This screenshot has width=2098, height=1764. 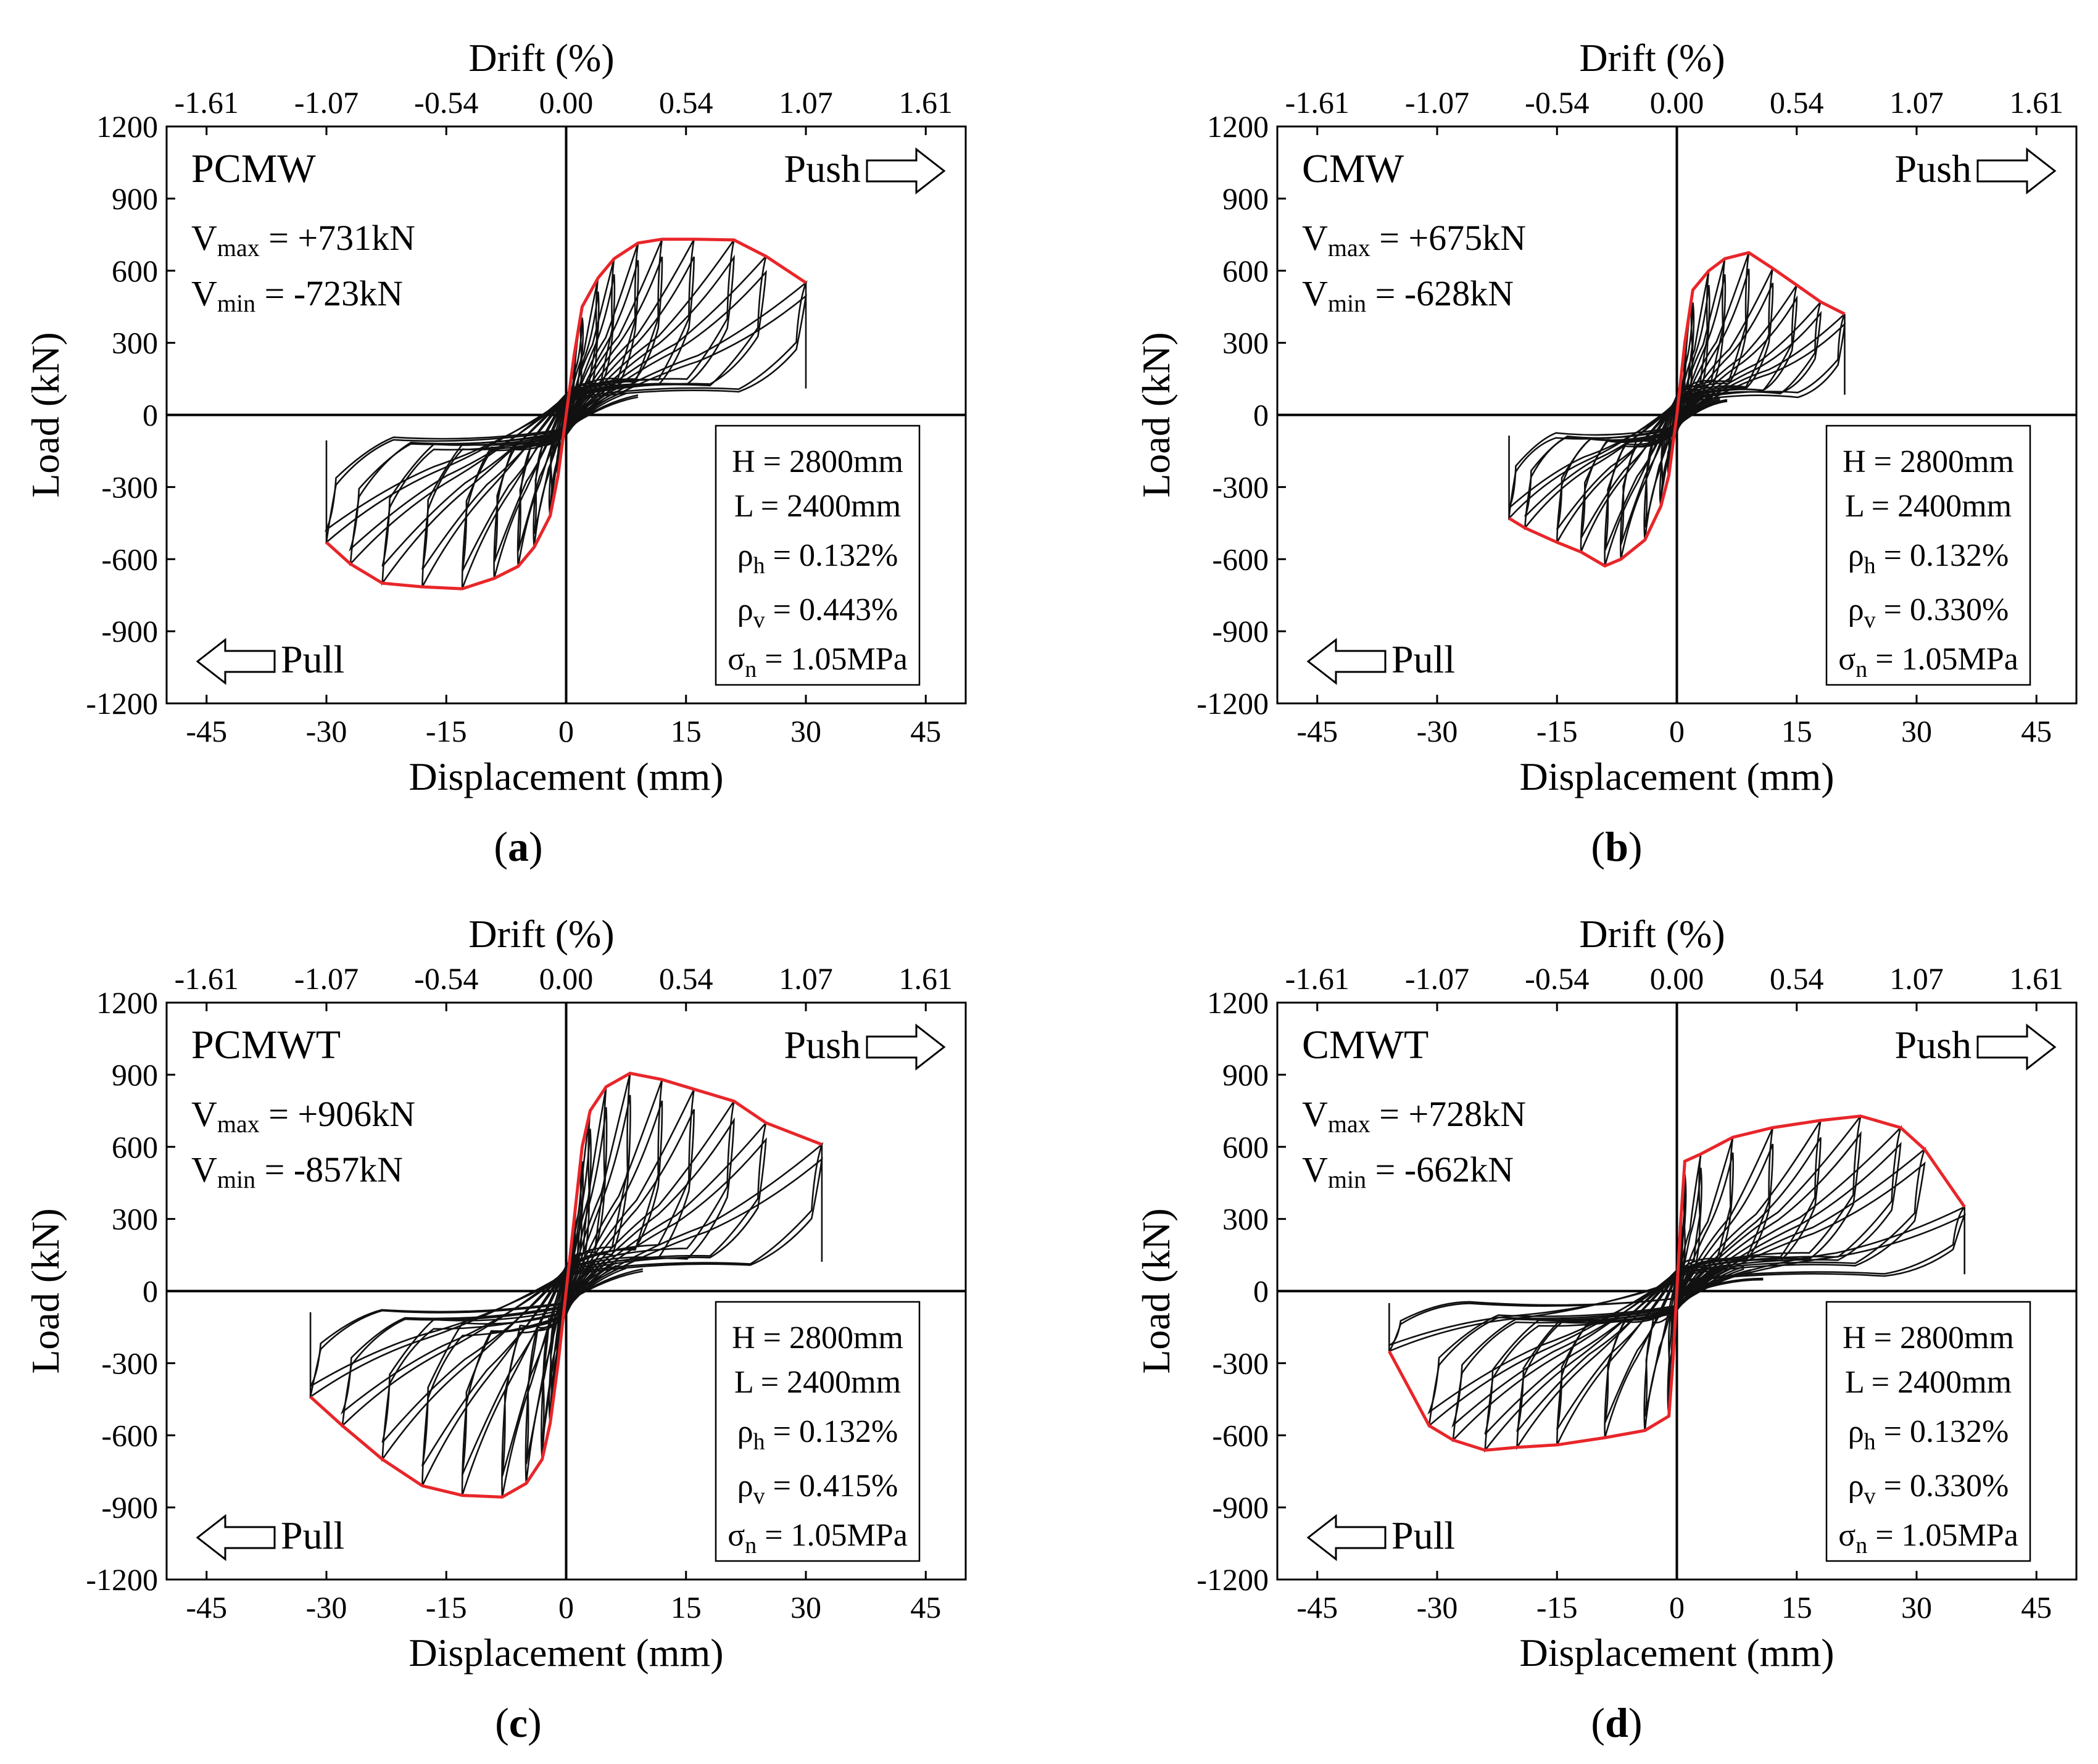 I want to click on panel-caption-b: (b), so click(x=1617, y=846).